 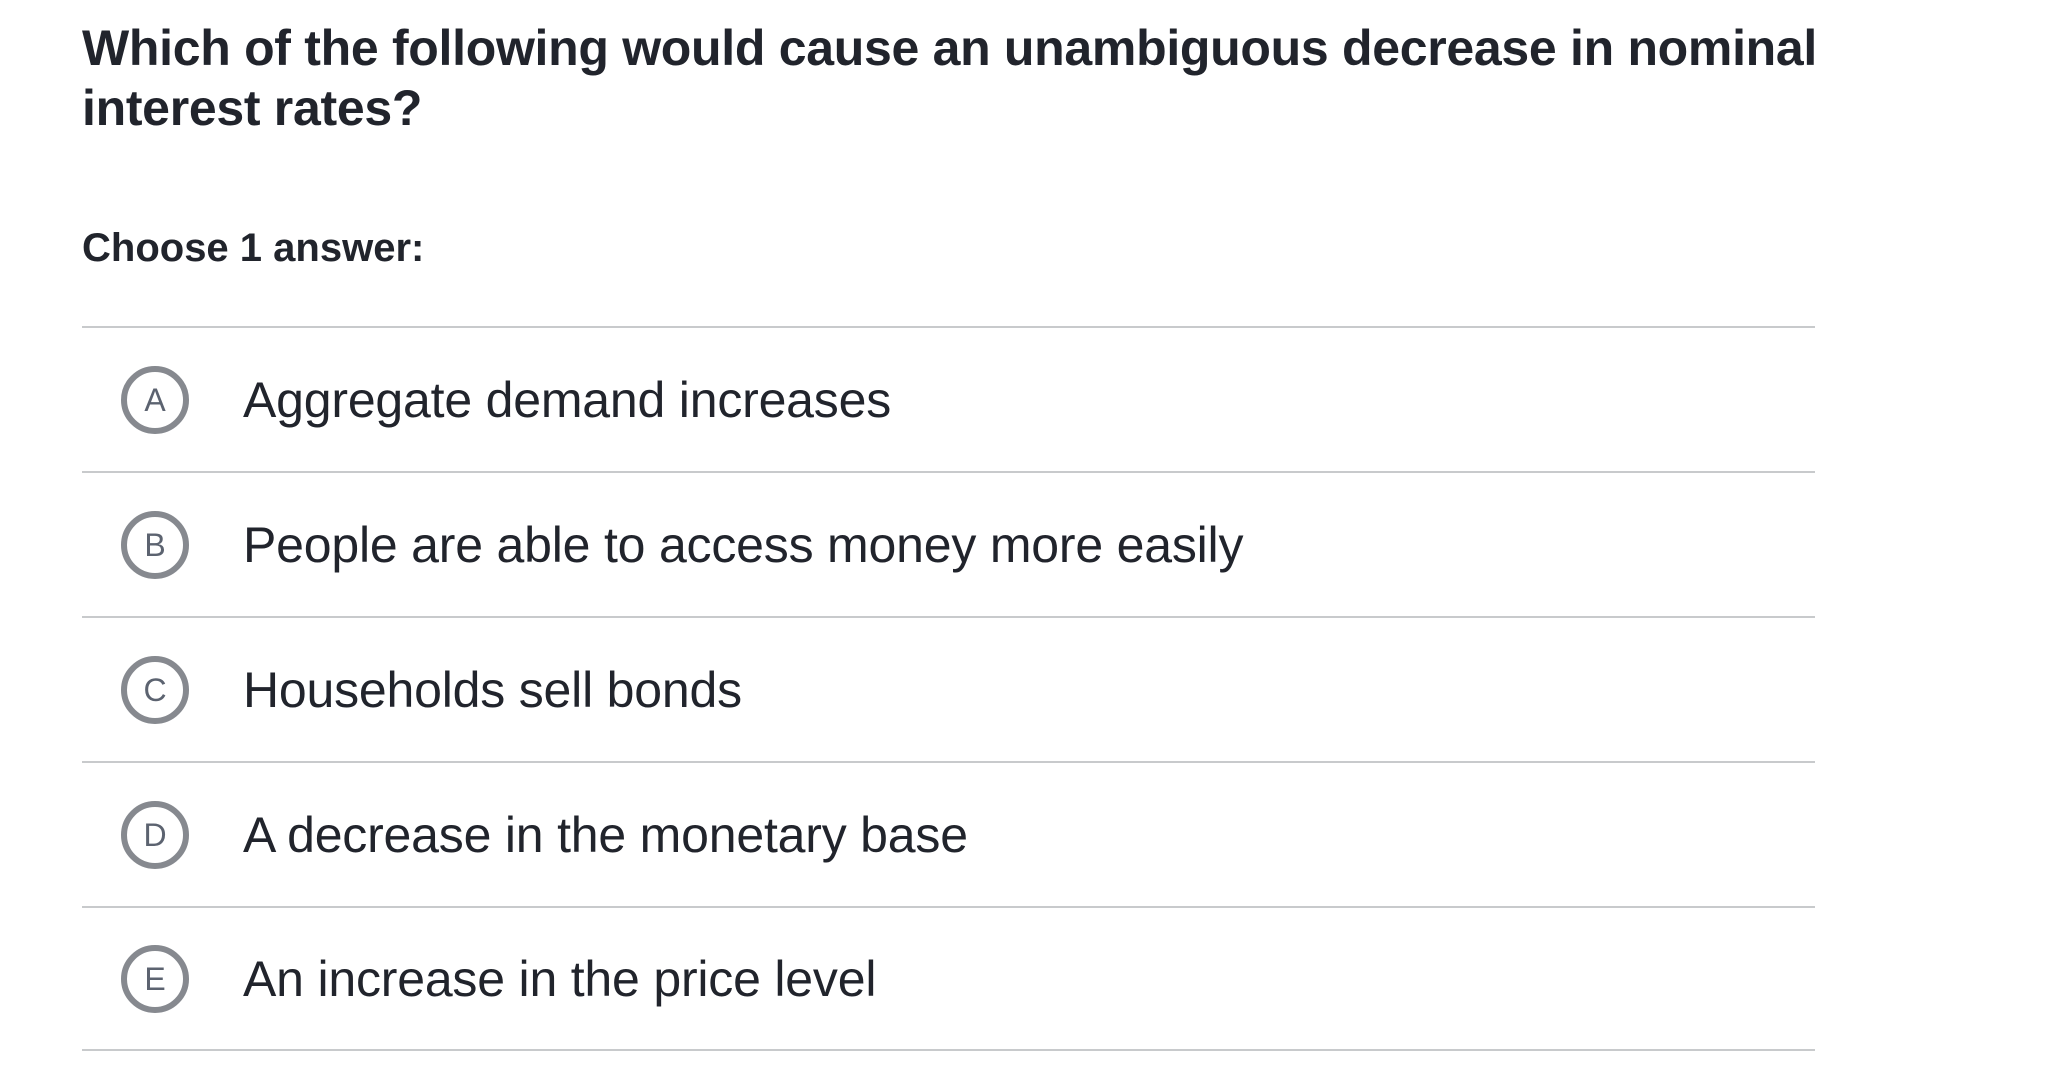 What do you see at coordinates (492, 689) in the screenshot?
I see `answer-option-text: Households sell bonds` at bounding box center [492, 689].